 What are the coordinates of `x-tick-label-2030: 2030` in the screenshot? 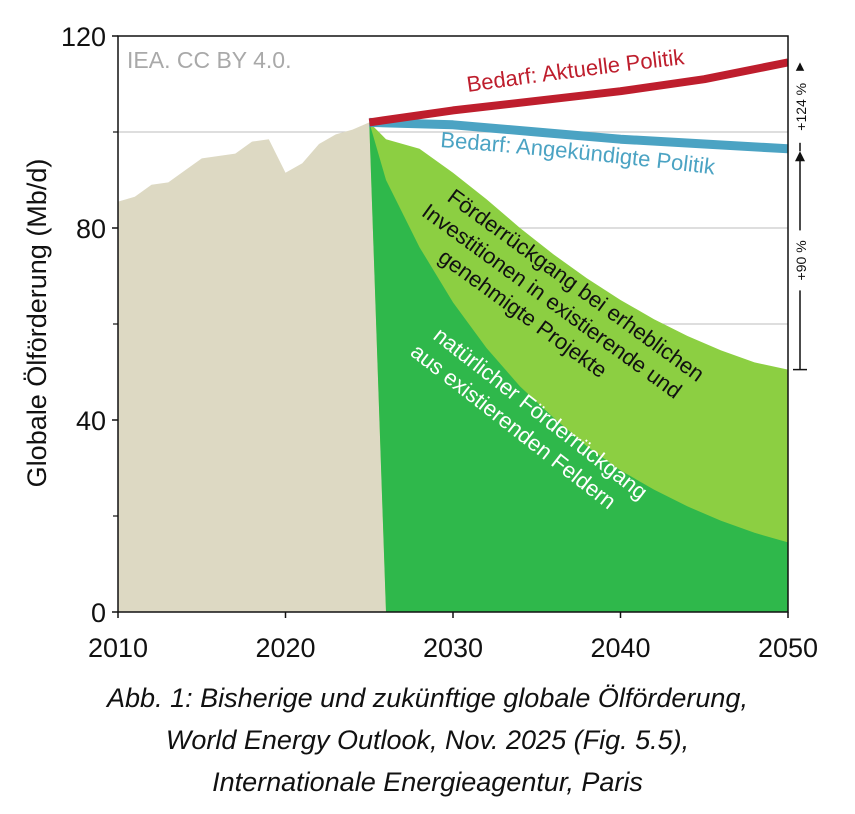 It's located at (453, 648).